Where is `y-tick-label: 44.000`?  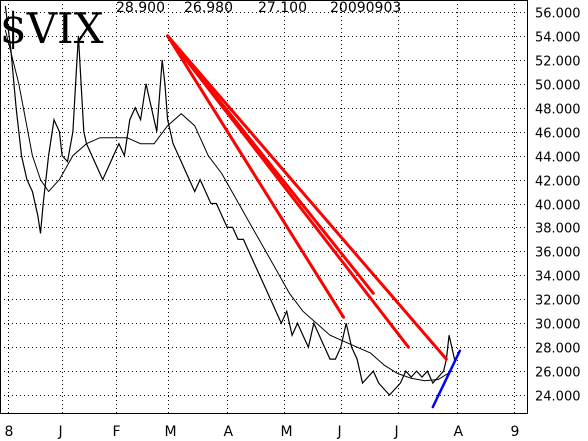
y-tick-label: 44.000 is located at coordinates (558, 158).